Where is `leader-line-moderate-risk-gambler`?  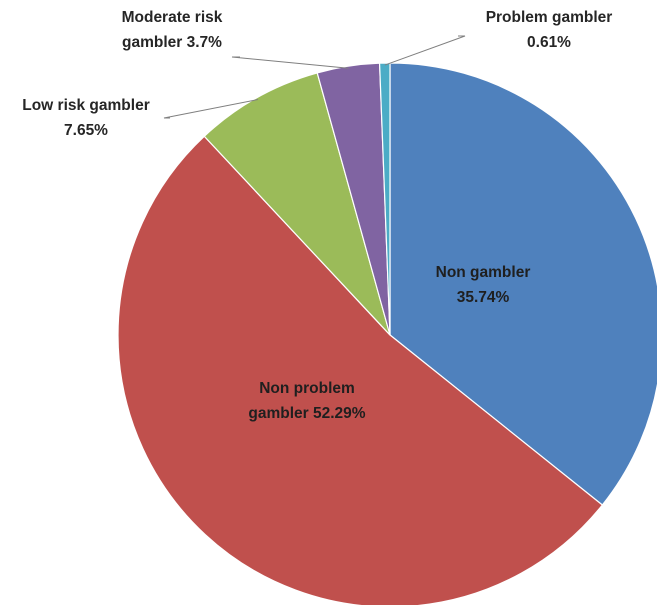
leader-line-moderate-risk-gambler is located at coordinates (290, 62).